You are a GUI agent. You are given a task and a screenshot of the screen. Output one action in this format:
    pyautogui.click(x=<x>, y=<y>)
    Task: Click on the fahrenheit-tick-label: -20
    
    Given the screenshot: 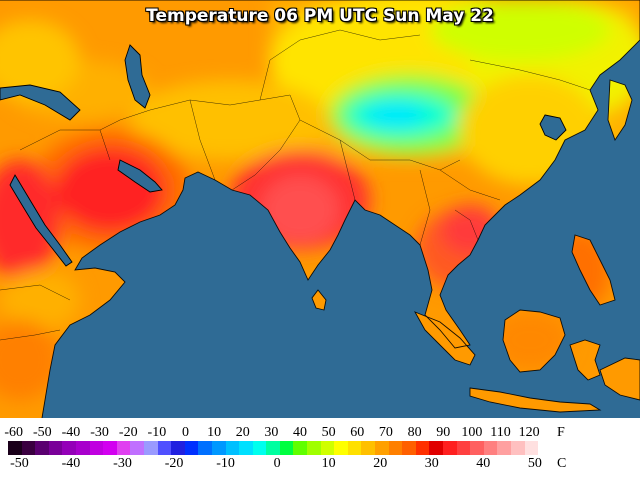 What is the action you would take?
    pyautogui.click(x=128, y=432)
    